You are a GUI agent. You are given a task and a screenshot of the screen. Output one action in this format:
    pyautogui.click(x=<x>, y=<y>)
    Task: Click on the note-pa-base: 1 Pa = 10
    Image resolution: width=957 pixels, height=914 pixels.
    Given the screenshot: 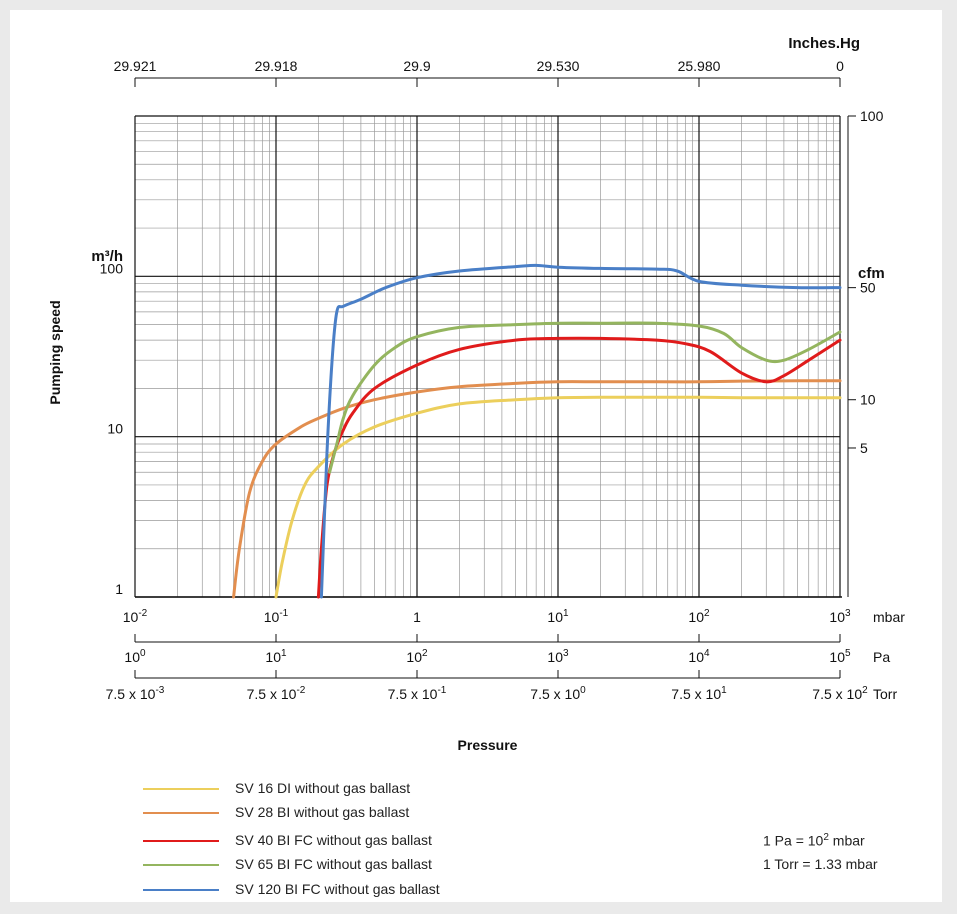 What is the action you would take?
    pyautogui.click(x=793, y=840)
    